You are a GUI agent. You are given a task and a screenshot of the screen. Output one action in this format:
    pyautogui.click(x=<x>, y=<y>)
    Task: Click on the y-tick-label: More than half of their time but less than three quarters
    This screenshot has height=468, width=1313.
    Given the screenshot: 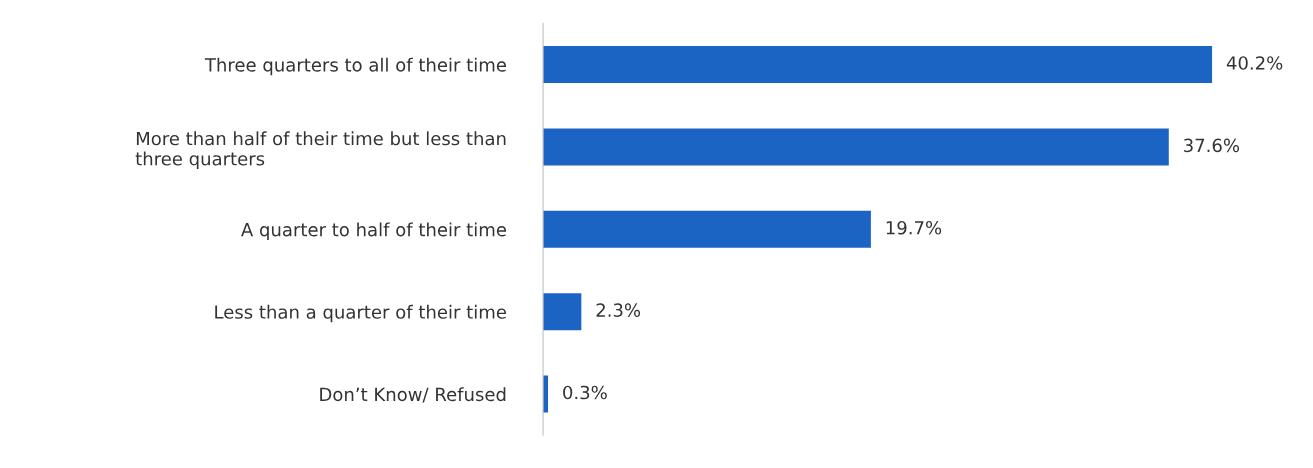 What is the action you would take?
    pyautogui.click(x=320, y=150)
    